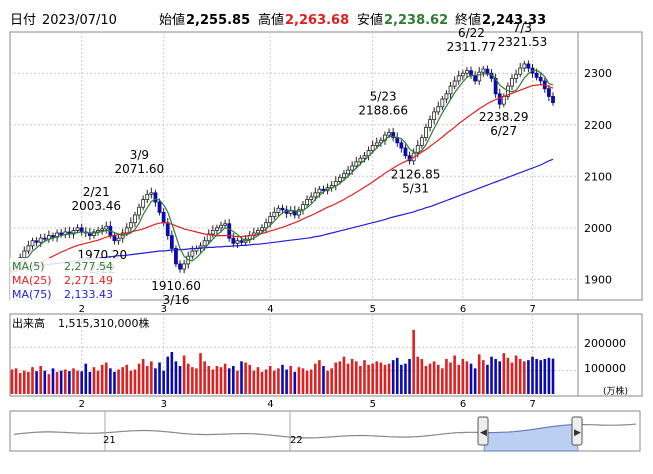  Describe the element at coordinates (139, 155) in the screenshot. I see `annotation-date: 3/9` at that location.